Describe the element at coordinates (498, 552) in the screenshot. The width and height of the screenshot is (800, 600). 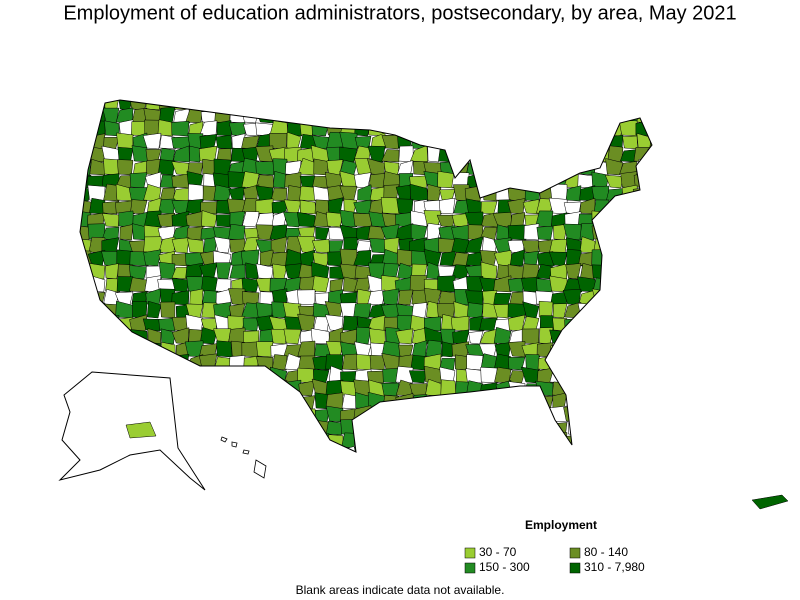
I see `legend-label: 30 - 70` at that location.